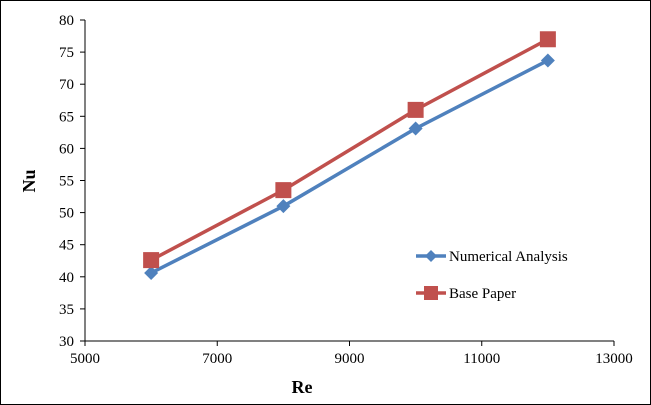 The height and width of the screenshot is (405, 651). I want to click on legend-label: Base Paper, so click(482, 294).